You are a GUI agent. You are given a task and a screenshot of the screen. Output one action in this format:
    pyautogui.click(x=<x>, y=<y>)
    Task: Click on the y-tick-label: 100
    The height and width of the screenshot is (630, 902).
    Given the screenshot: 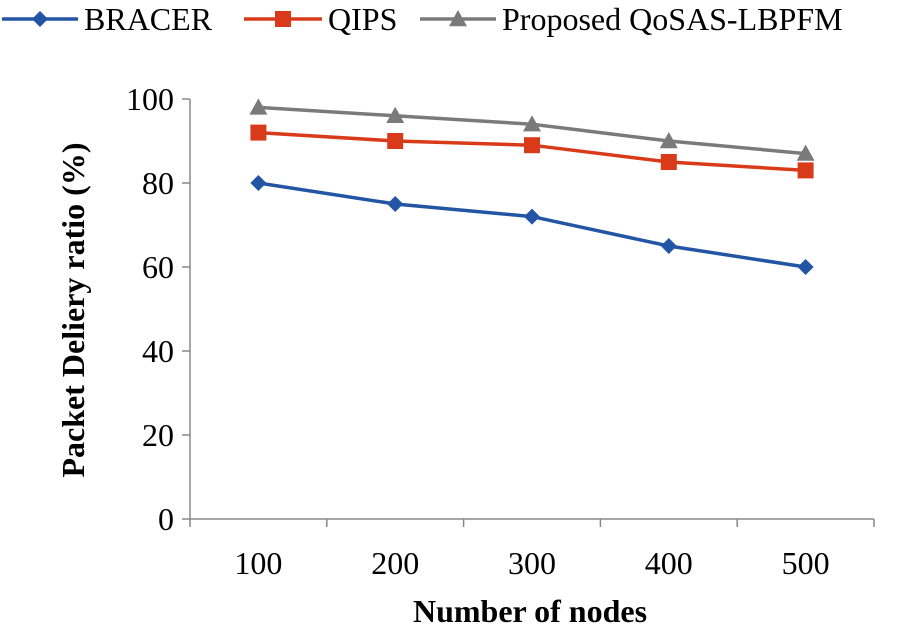 What is the action you would take?
    pyautogui.click(x=150, y=99)
    